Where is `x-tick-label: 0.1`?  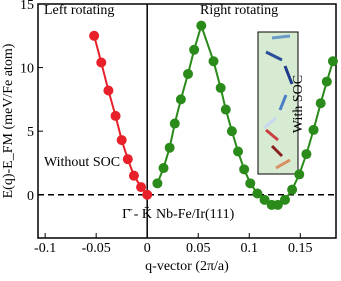 x-tick-label: 0.1 is located at coordinates (250, 248).